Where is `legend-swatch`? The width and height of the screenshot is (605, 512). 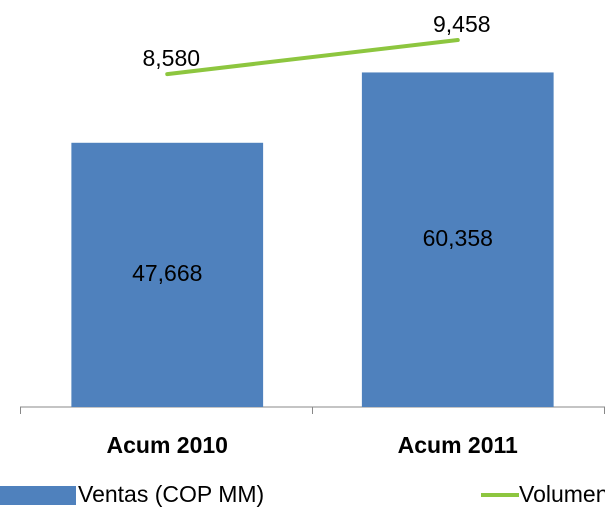 legend-swatch is located at coordinates (38, 495).